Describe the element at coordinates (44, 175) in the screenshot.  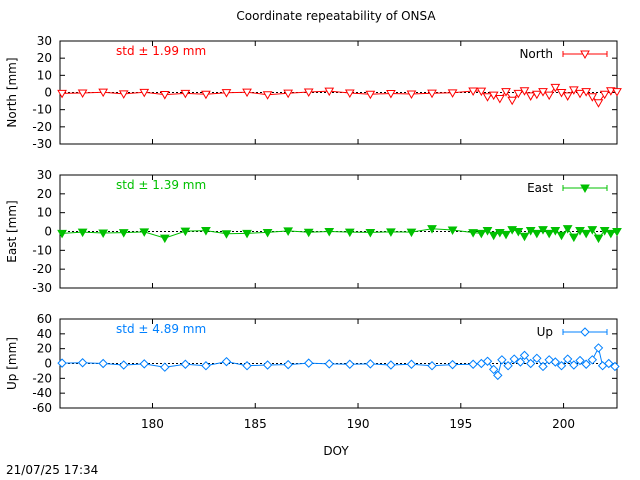
I see `y-tick-label: 30` at that location.